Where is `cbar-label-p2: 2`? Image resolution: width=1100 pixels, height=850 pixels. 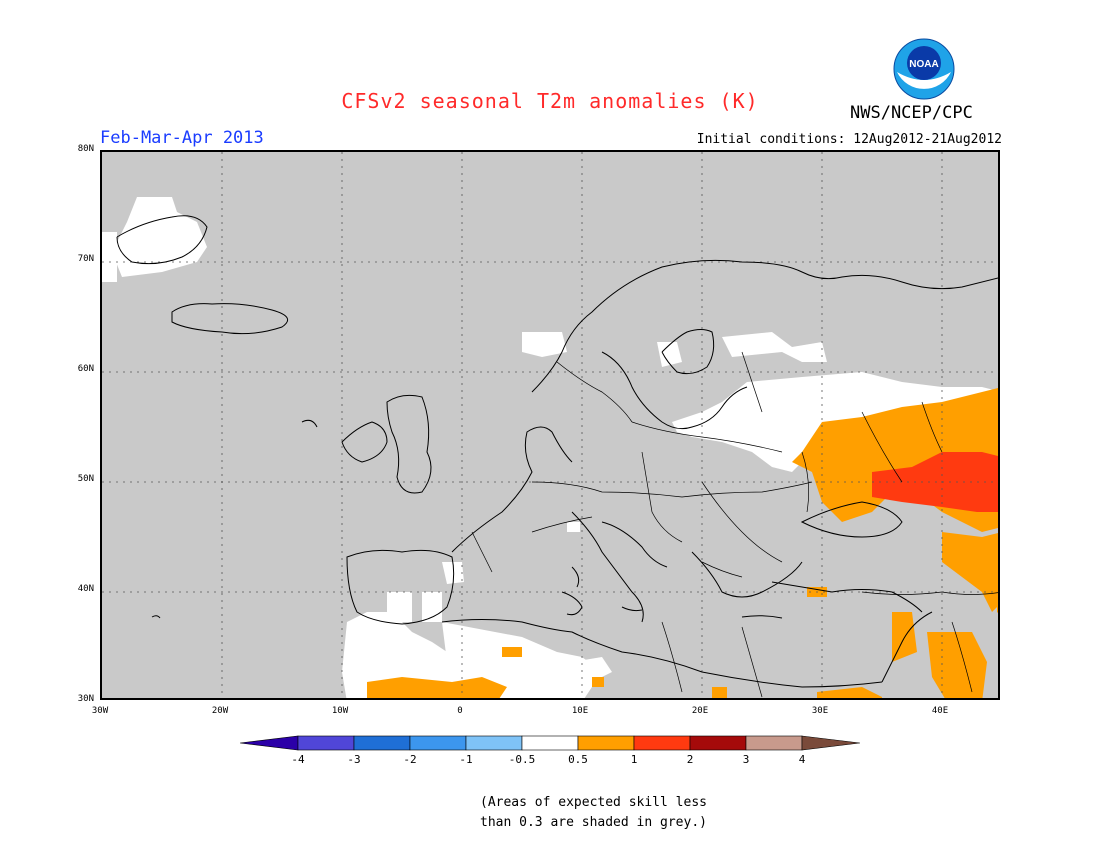 cbar-label-p2: 2 is located at coordinates (690, 759).